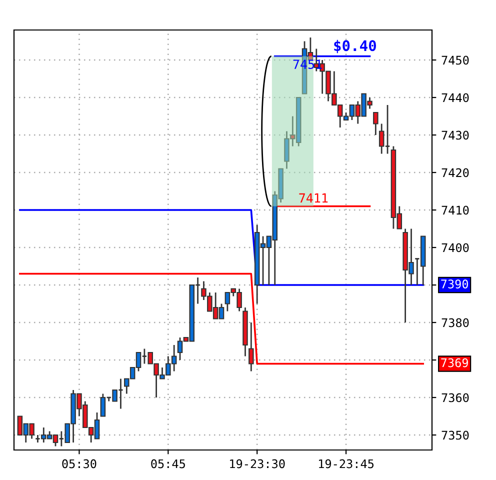 The height and width of the screenshot is (480, 496). I want to click on y-tick-label: 7420, so click(455, 173).